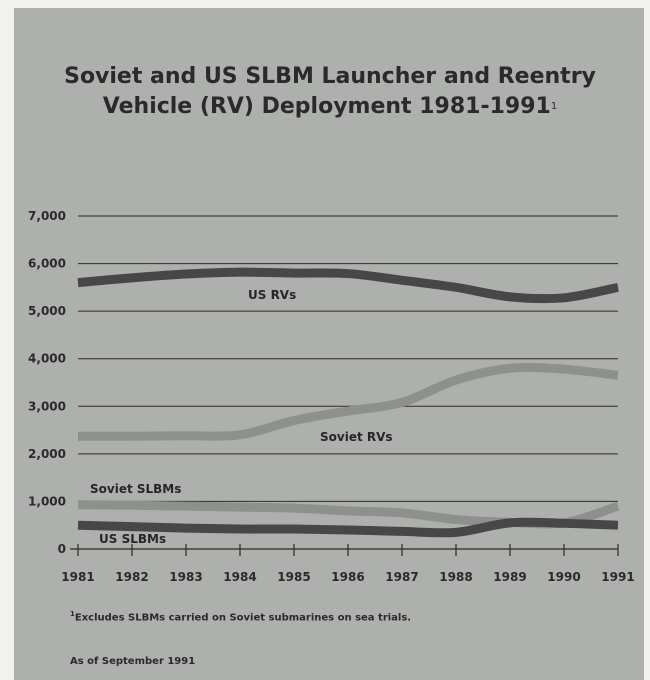 This screenshot has height=680, width=650. What do you see at coordinates (62, 549) in the screenshot?
I see `y-tick-label: 0` at bounding box center [62, 549].